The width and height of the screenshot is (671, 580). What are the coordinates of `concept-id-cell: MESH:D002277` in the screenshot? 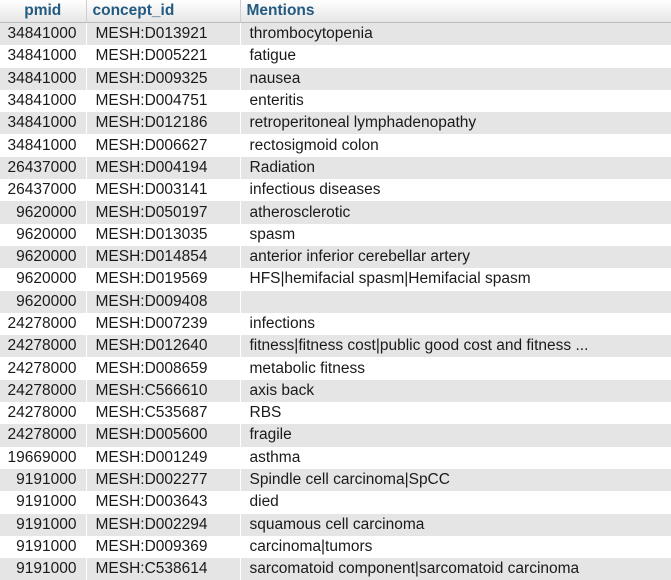 It's located at (163, 480).